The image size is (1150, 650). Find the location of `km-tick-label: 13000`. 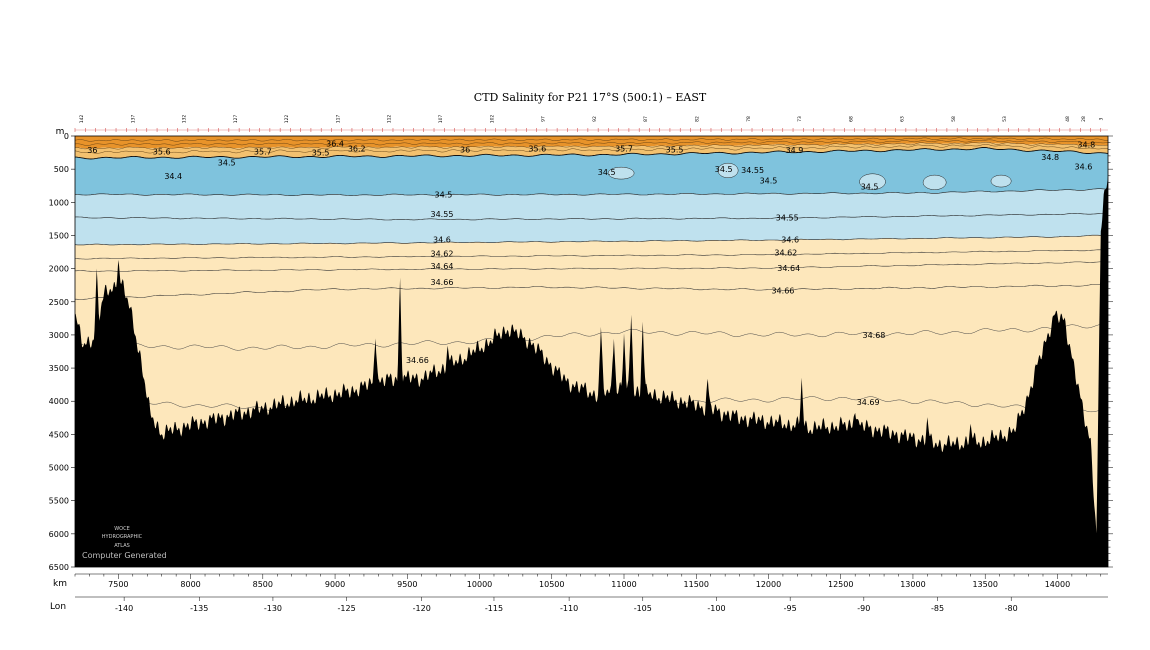

km-tick-label: 13000 is located at coordinates (912, 584).